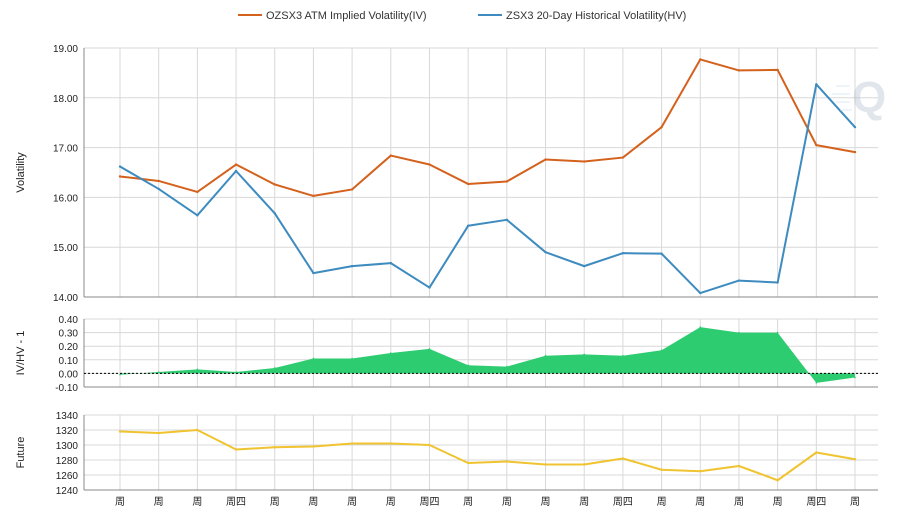  What do you see at coordinates (69, 334) in the screenshot?
I see `y-tick-label: 0.30` at bounding box center [69, 334].